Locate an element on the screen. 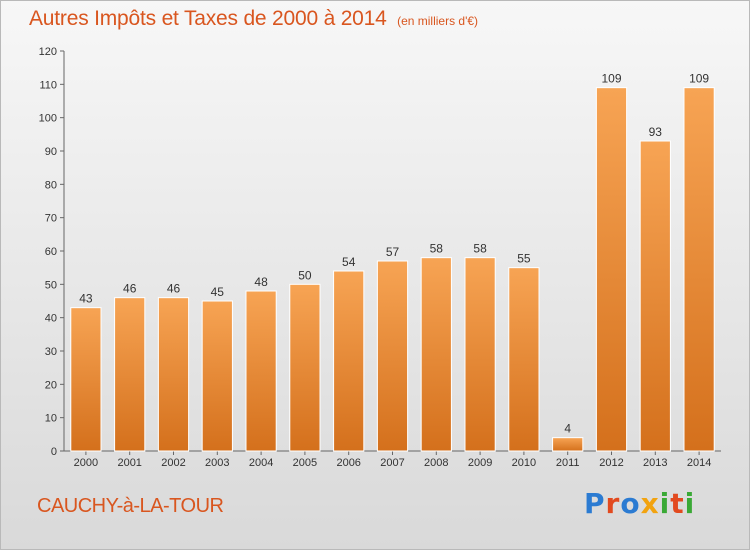  data-label-2012: 109 is located at coordinates (611, 79).